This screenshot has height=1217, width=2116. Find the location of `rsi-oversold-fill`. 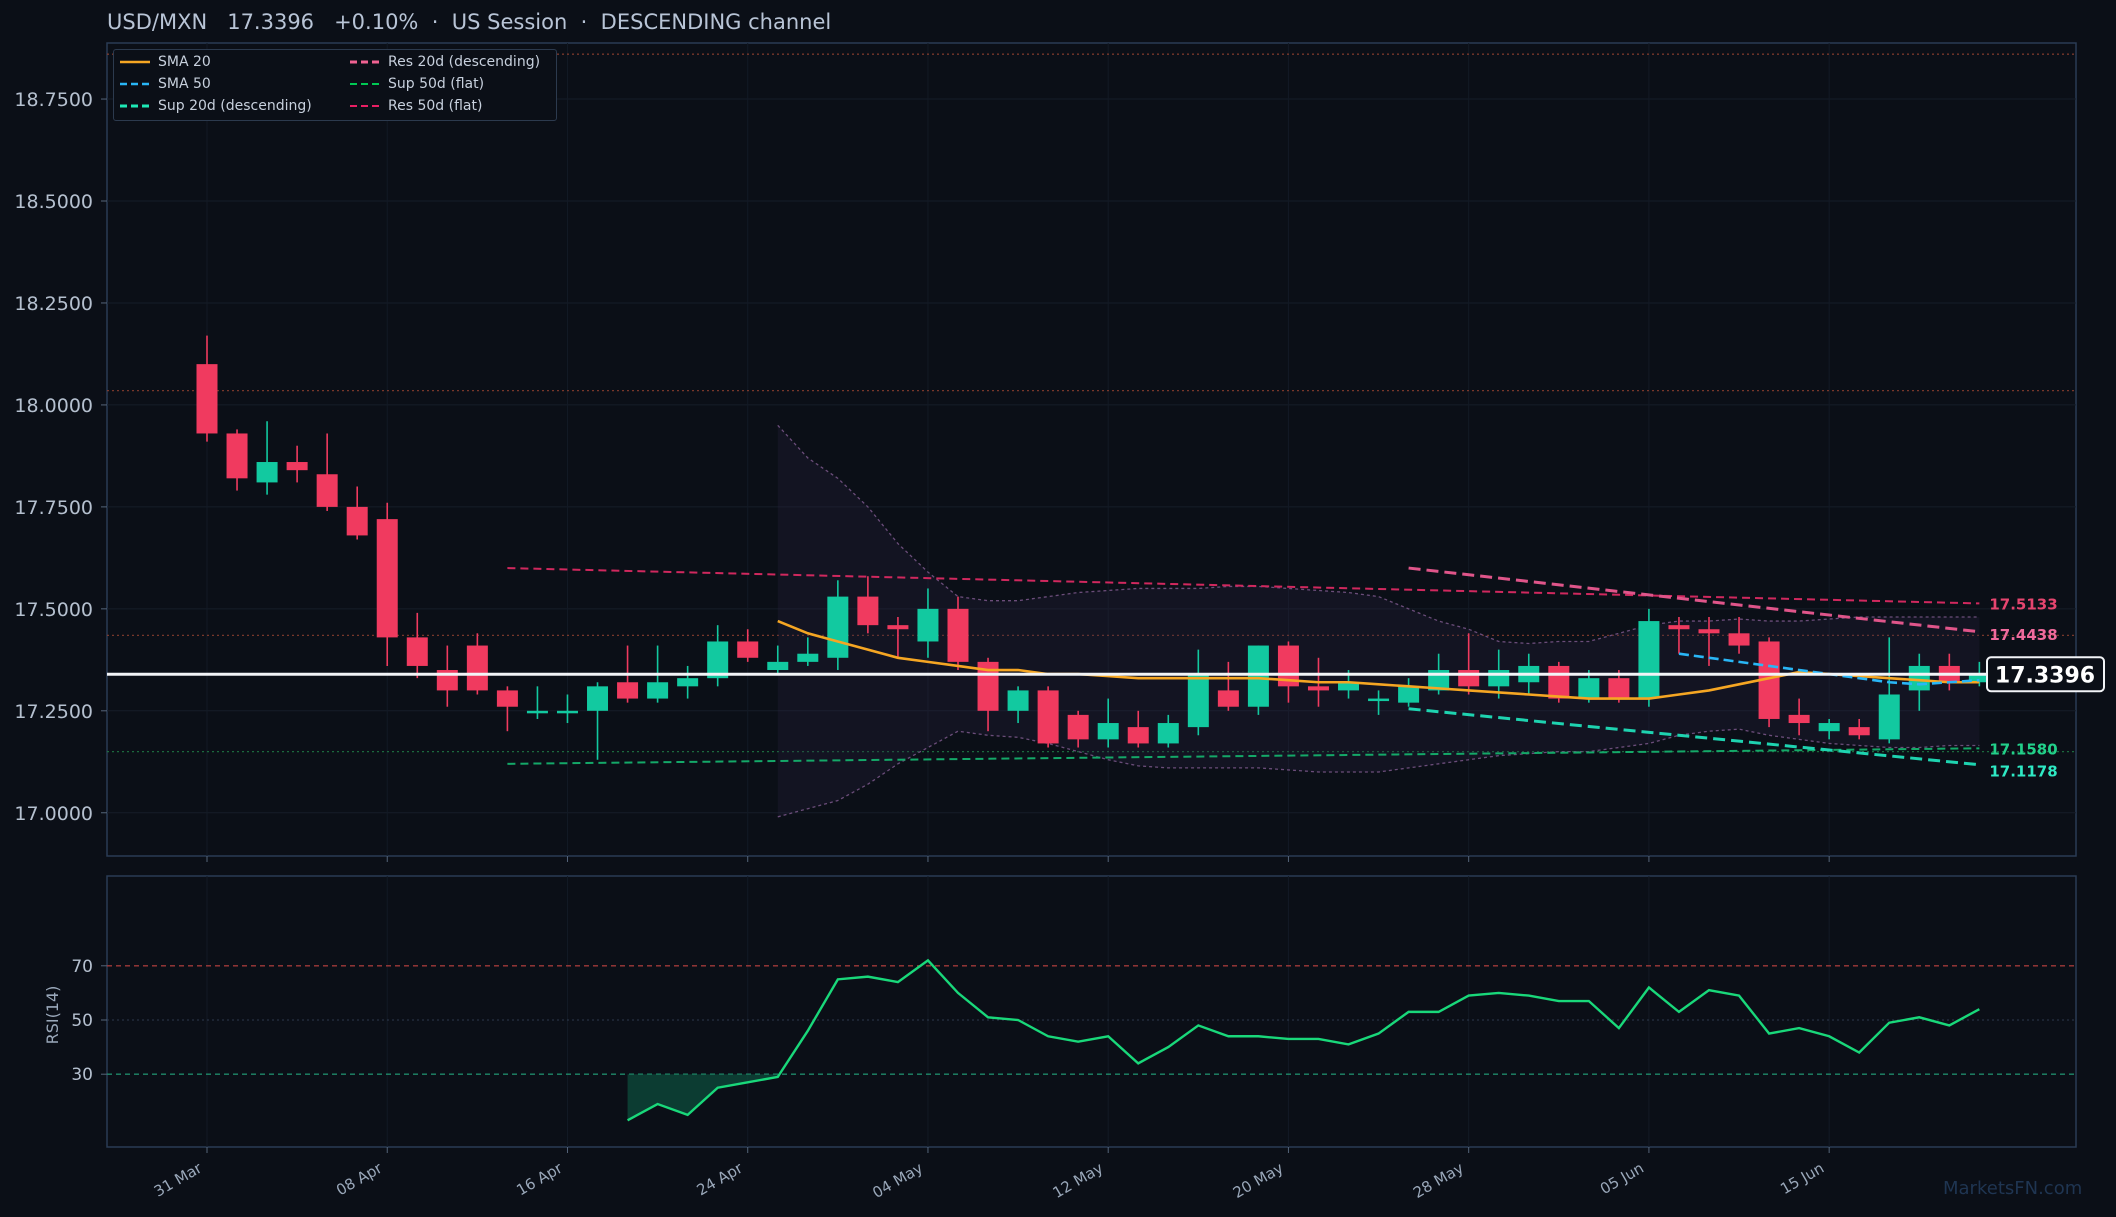

rsi-oversold-fill is located at coordinates (702, 1097).